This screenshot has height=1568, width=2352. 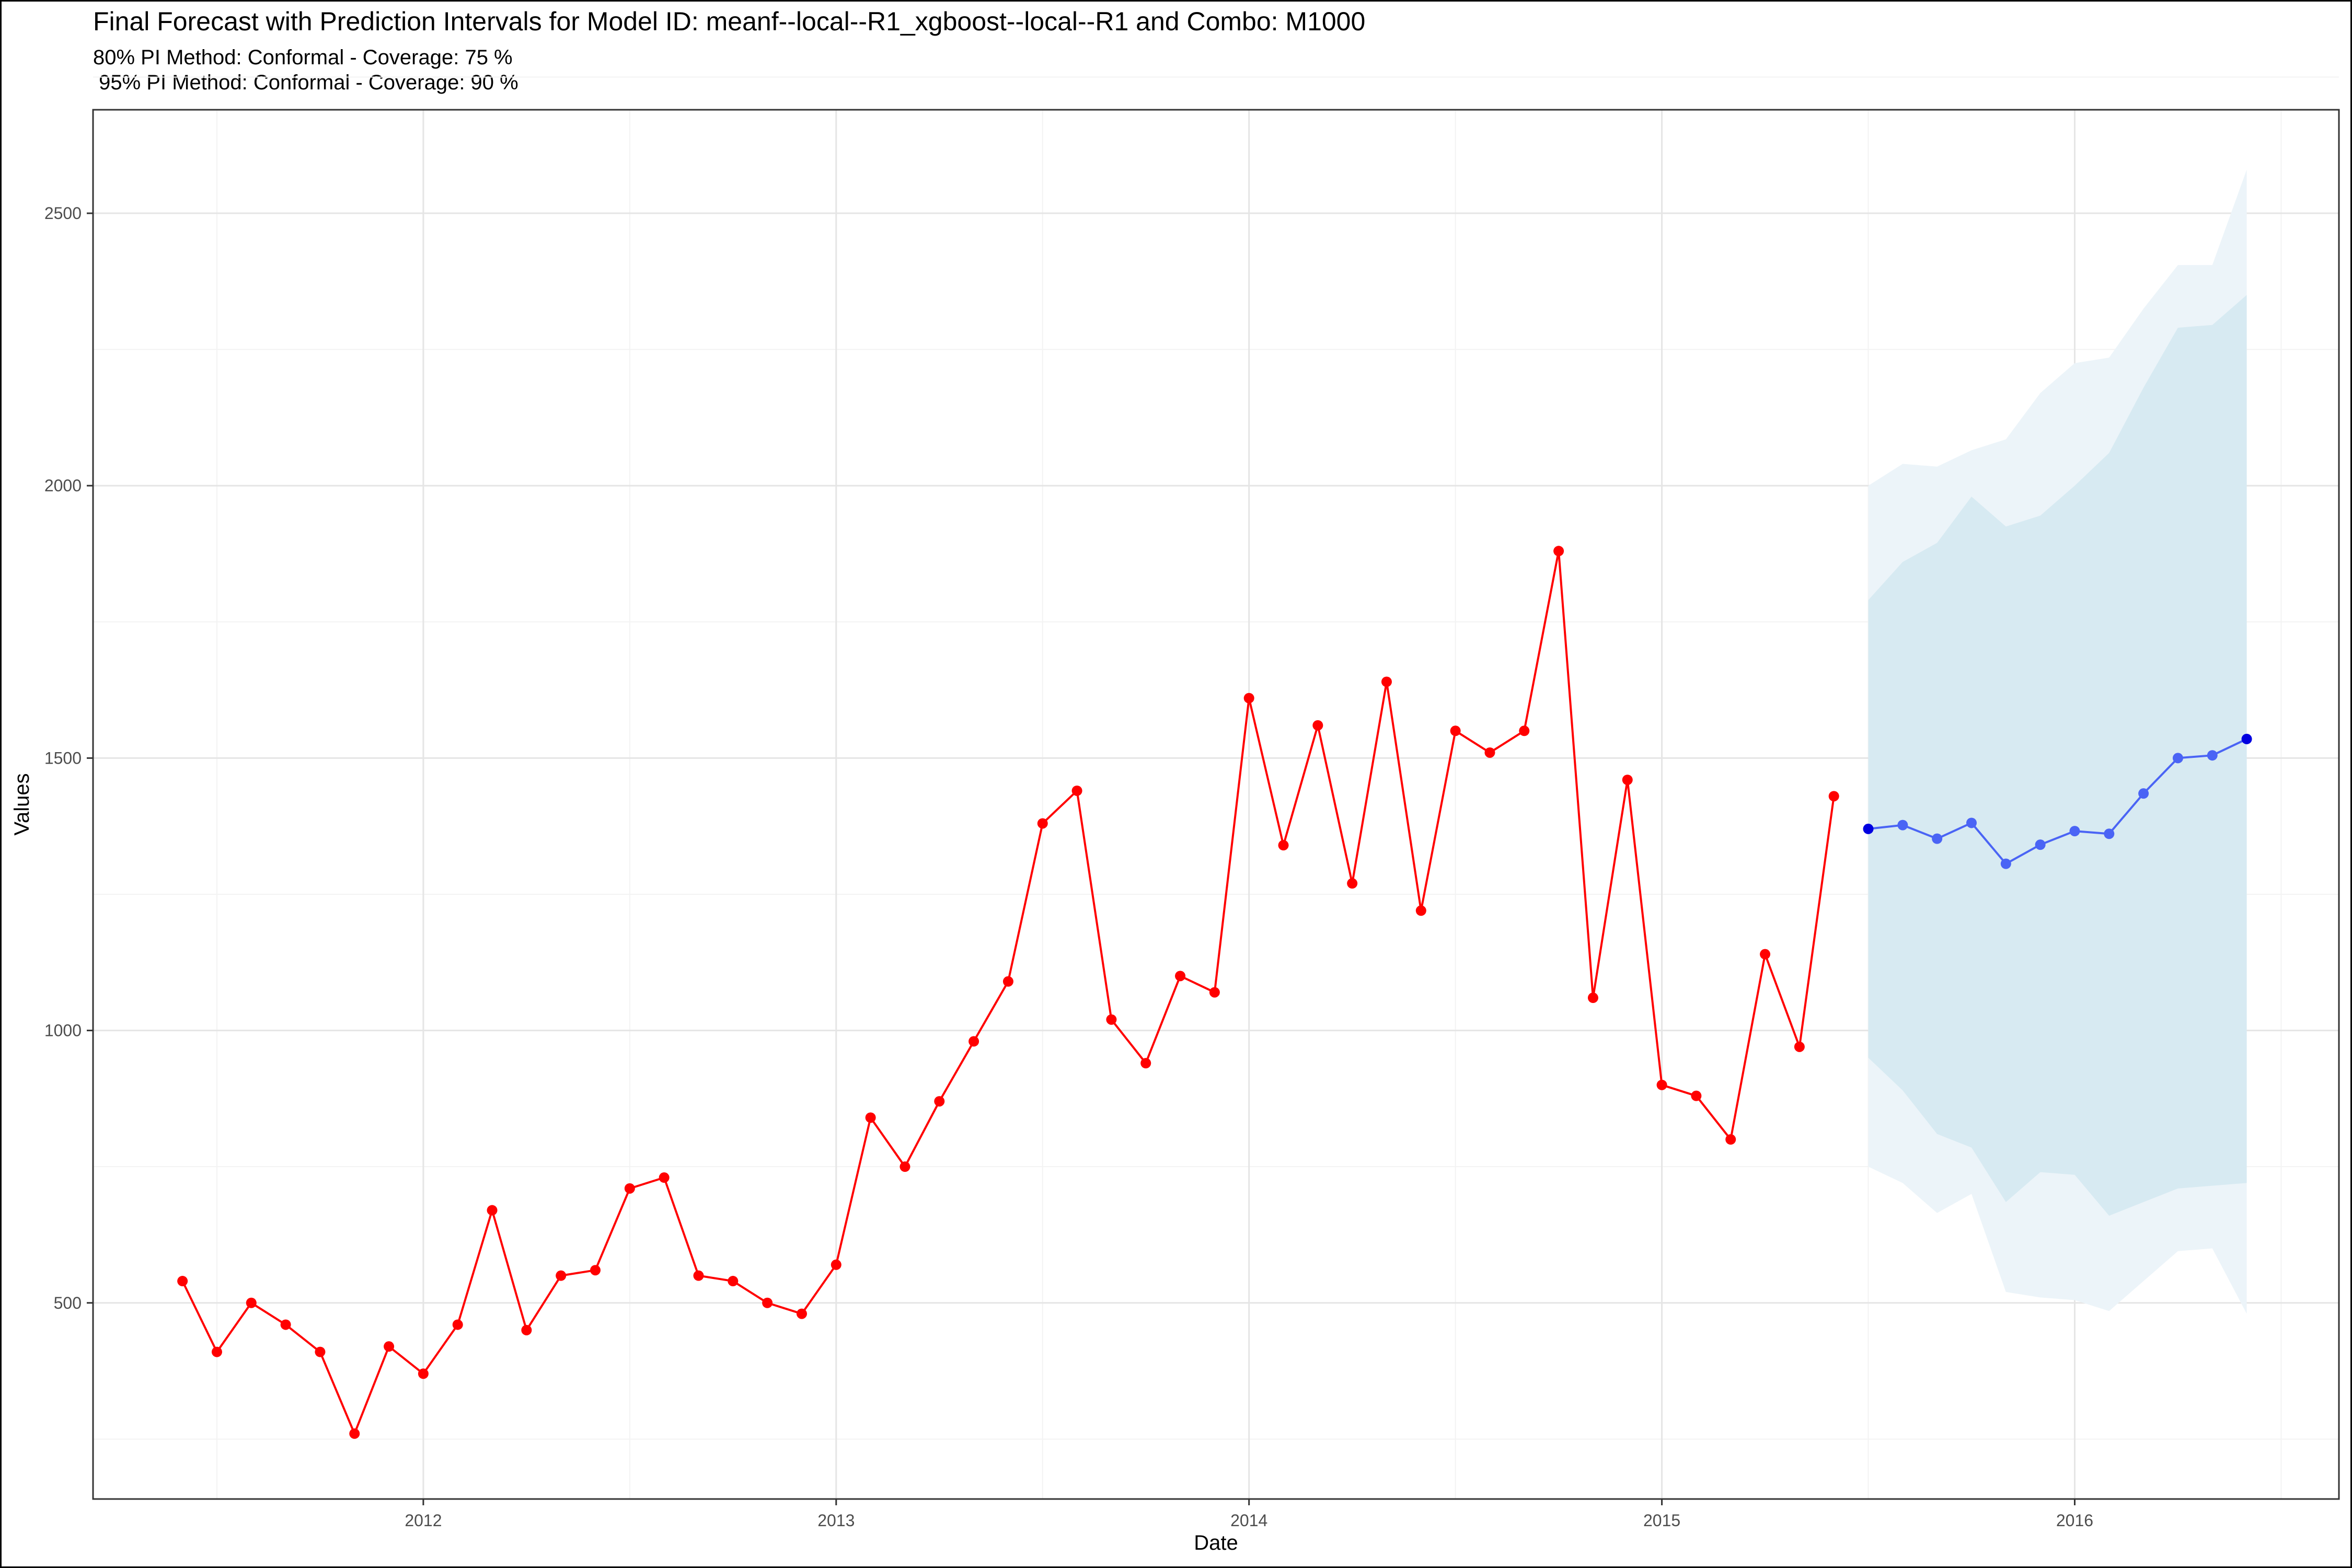 I want to click on x-tick-label: 2016, so click(x=2074, y=1520).